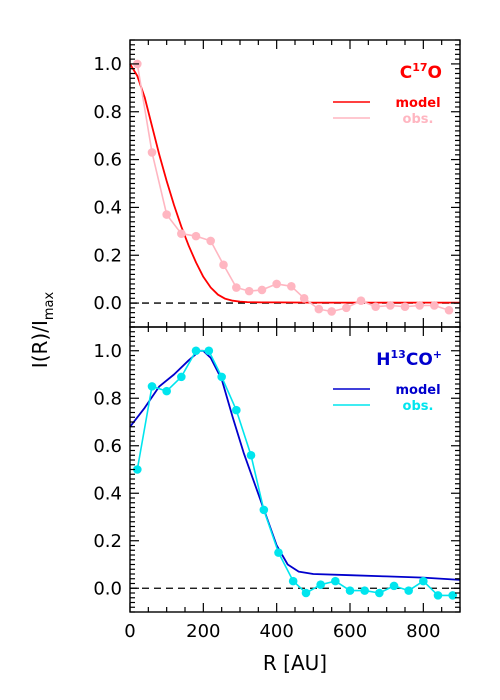 The image size is (500, 700). Describe the element at coordinates (203, 631) in the screenshot. I see `x-tick-label: 200` at that location.